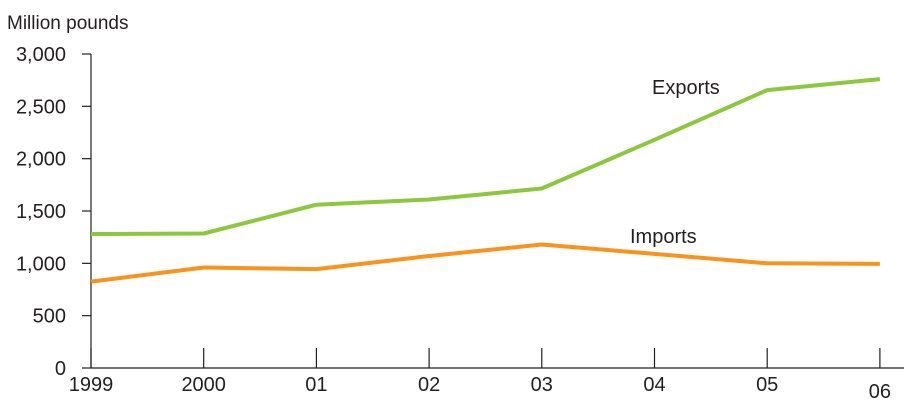 This screenshot has height=400, width=914. I want to click on series-label-imports: Imports, so click(663, 237).